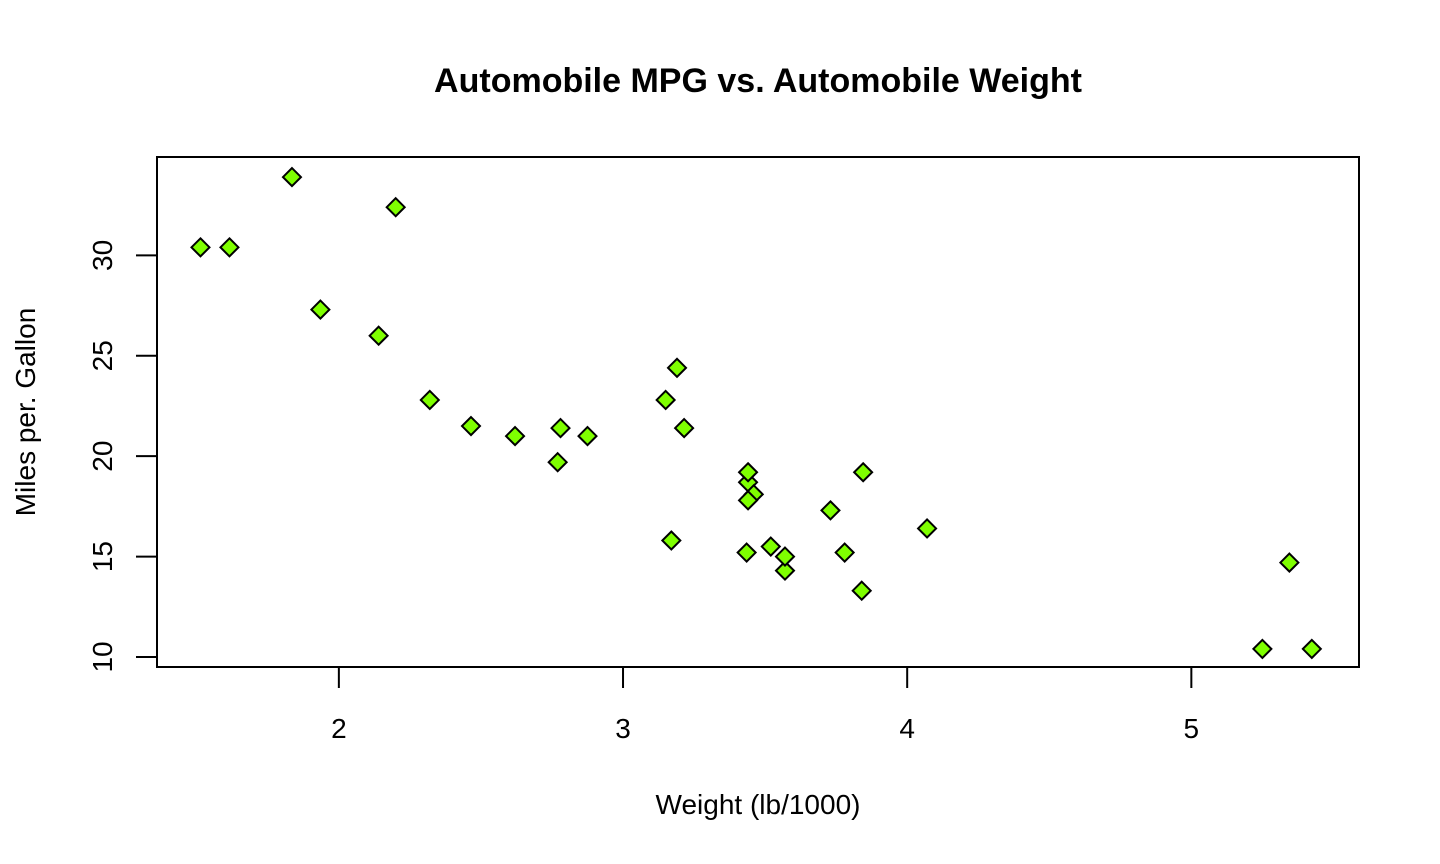 The height and width of the screenshot is (864, 1440). What do you see at coordinates (102, 456) in the screenshot?
I see `y-tick-label-20: 20` at bounding box center [102, 456].